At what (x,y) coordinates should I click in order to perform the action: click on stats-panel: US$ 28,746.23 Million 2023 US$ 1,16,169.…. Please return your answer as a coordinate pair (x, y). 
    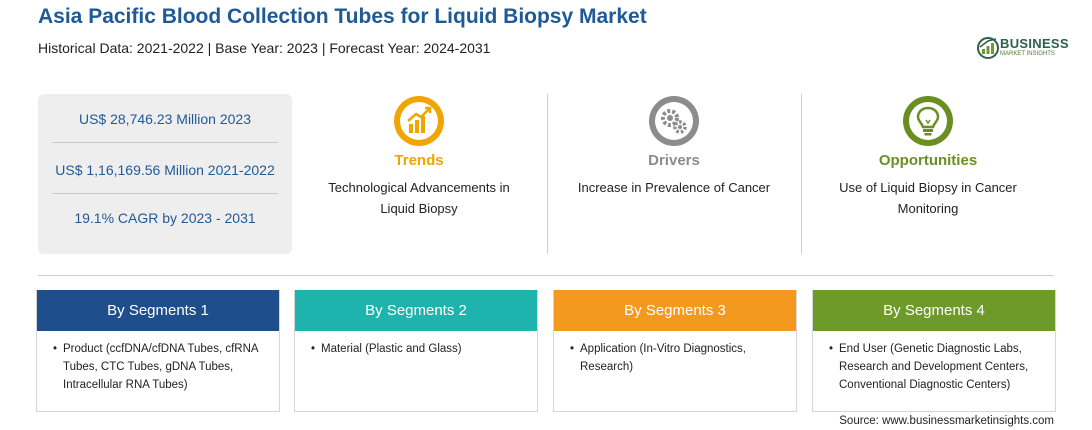
    Looking at the image, I should click on (165, 174).